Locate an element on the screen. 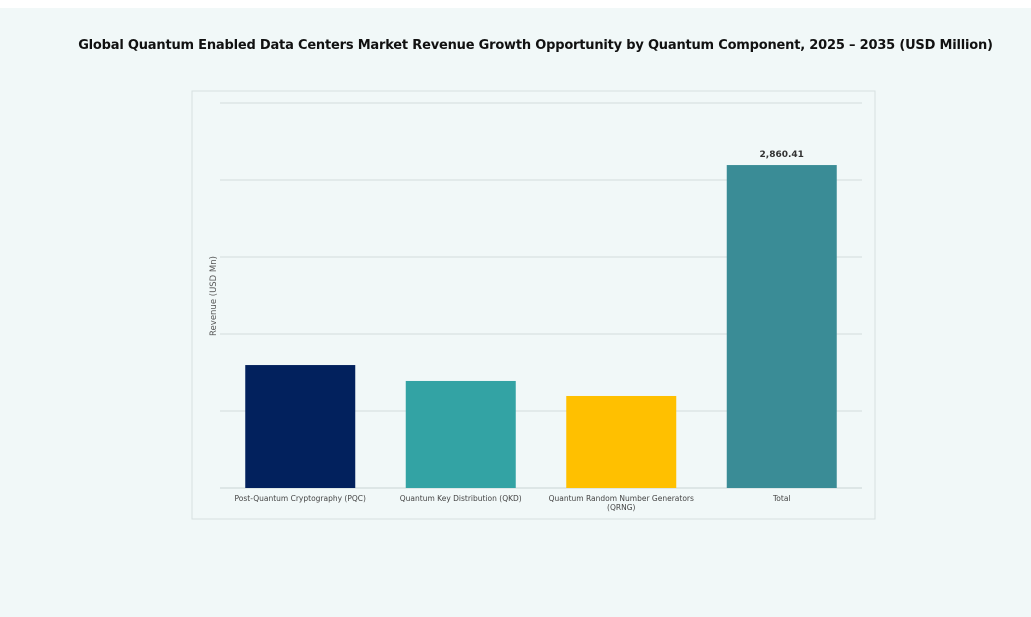  x-tick-label: Quantum Key Distribution (QKD) is located at coordinates (461, 498).